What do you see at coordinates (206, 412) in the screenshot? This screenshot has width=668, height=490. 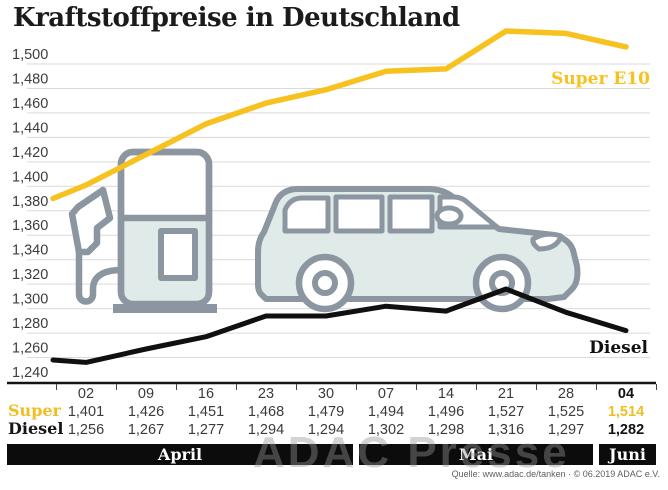 I see `super-value-cell: 1,451` at bounding box center [206, 412].